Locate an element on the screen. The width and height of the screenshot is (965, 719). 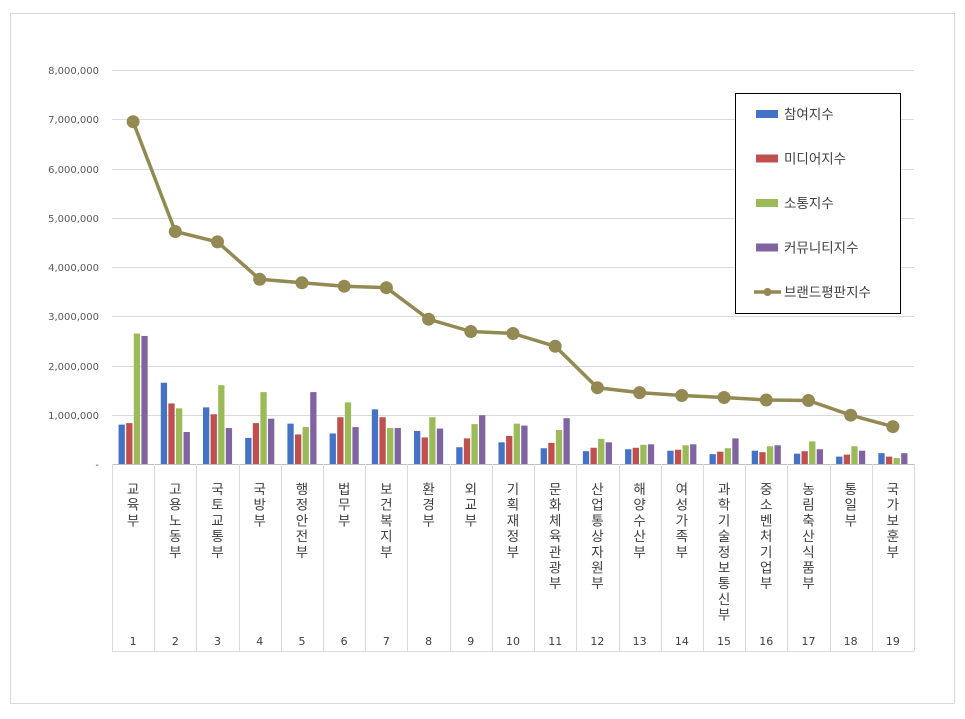
x-rank-label: 6 is located at coordinates (344, 641).